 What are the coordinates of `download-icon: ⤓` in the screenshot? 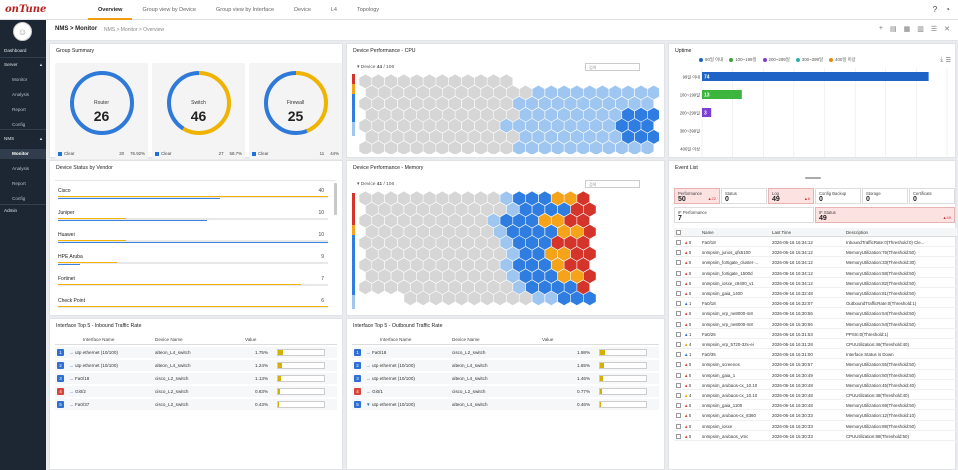 It's located at (941, 60).